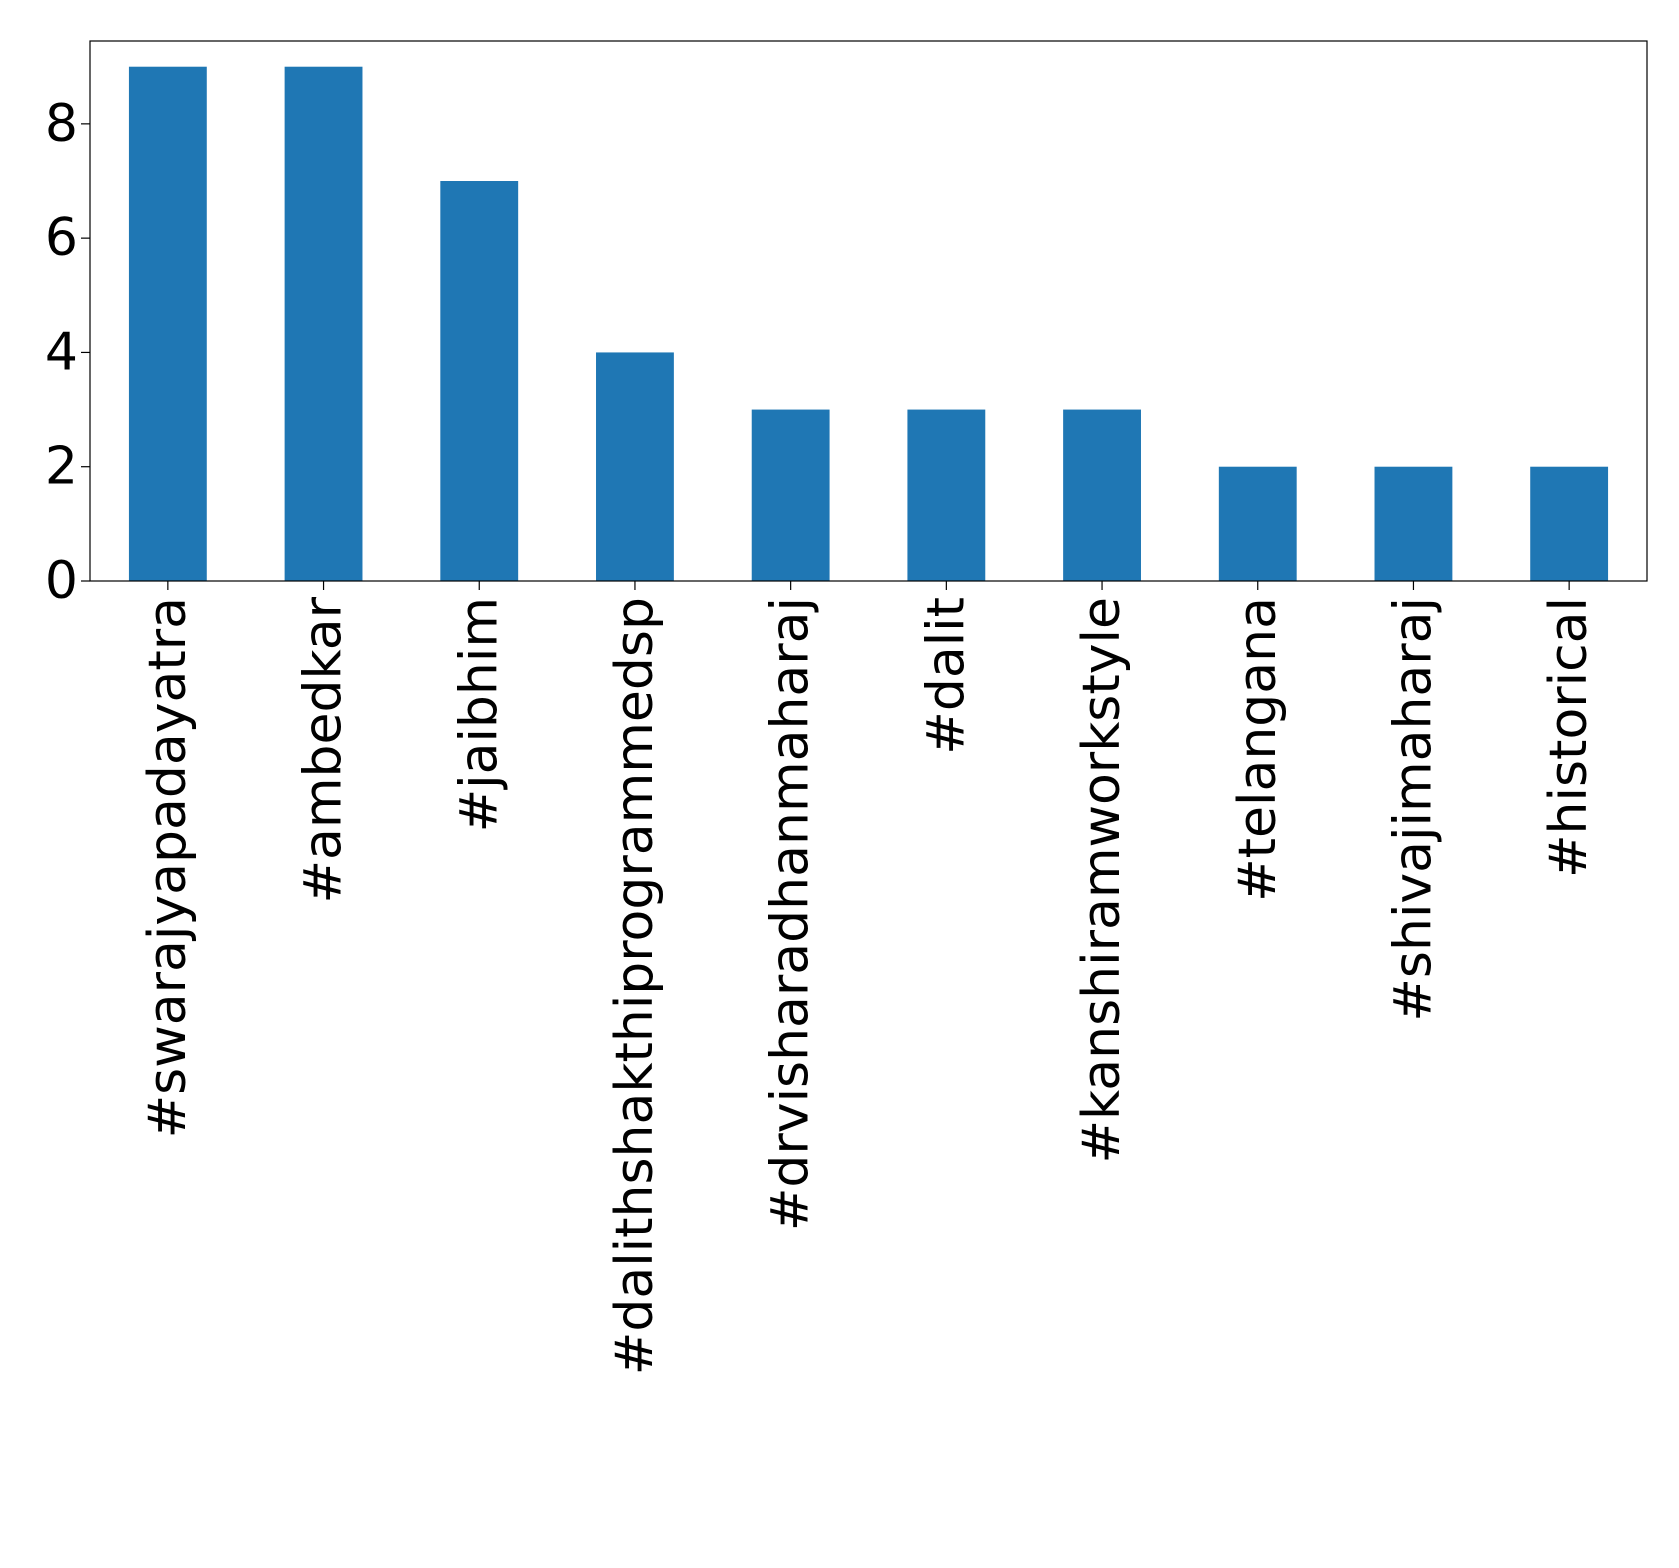 The image size is (1679, 1568). I want to click on x-tick-label: #kanshiramworkstyle, so click(1102, 880).